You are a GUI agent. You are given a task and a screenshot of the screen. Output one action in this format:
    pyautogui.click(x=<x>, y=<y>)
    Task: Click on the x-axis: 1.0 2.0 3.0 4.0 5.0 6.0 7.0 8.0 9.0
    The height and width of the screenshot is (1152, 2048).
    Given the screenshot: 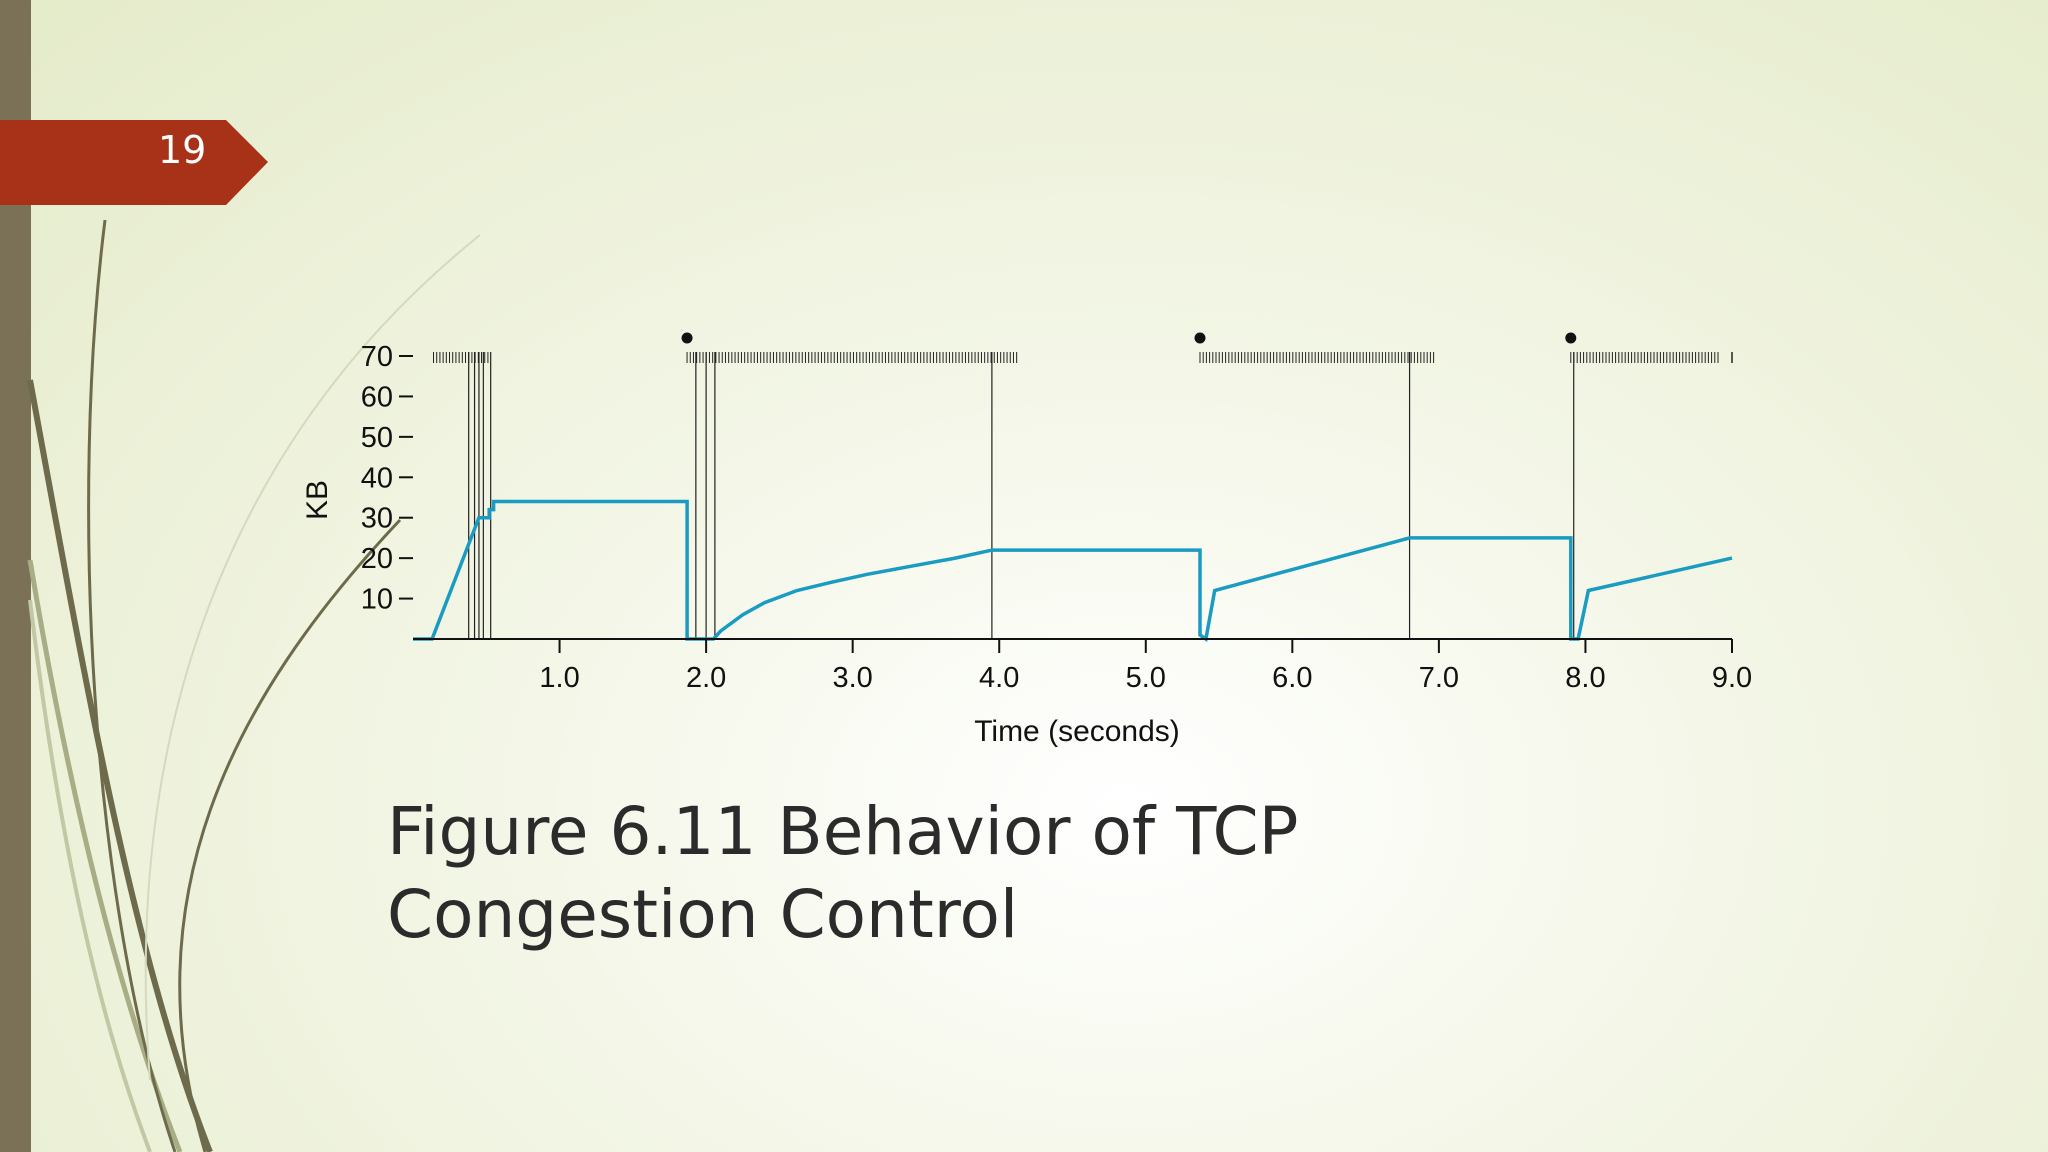 What is the action you would take?
    pyautogui.click(x=1145, y=666)
    